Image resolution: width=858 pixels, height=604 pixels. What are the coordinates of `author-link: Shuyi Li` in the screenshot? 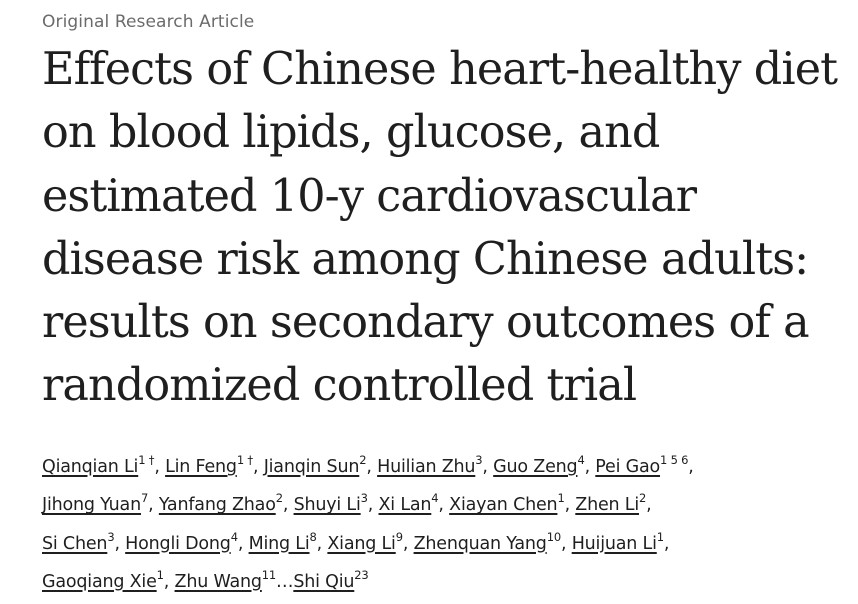 It's located at (327, 505).